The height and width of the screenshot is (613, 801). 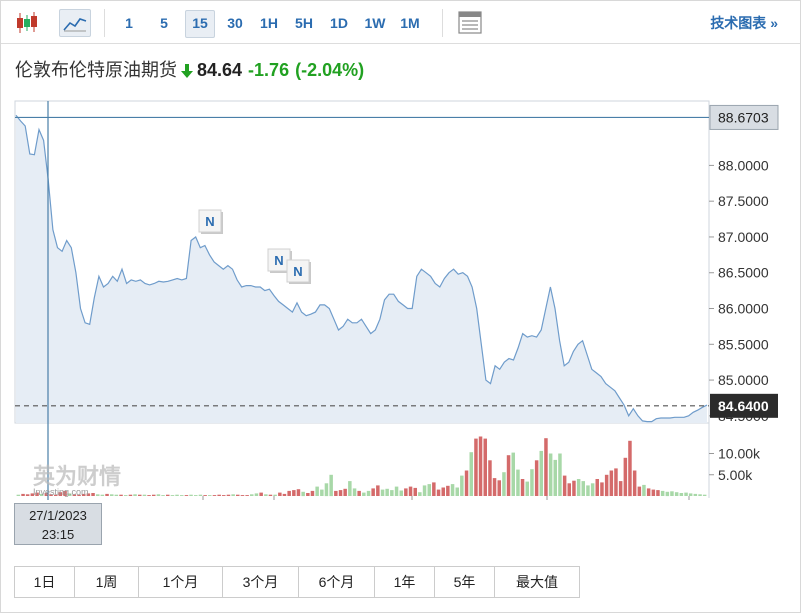 What do you see at coordinates (235, 23) in the screenshot?
I see `interval-30-button: 30` at bounding box center [235, 23].